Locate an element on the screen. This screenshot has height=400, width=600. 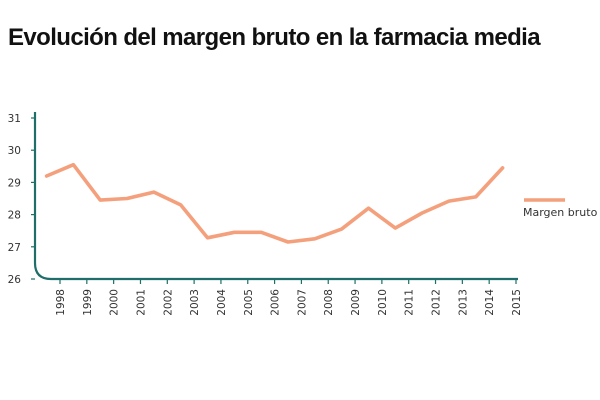
x-tick-label: 2002 is located at coordinates (168, 302).